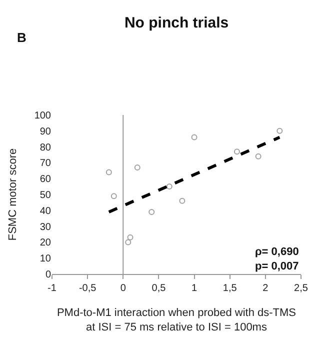 This screenshot has width=321, height=343. What do you see at coordinates (277, 252) in the screenshot?
I see `annotation: ρ= 0,690` at bounding box center [277, 252].